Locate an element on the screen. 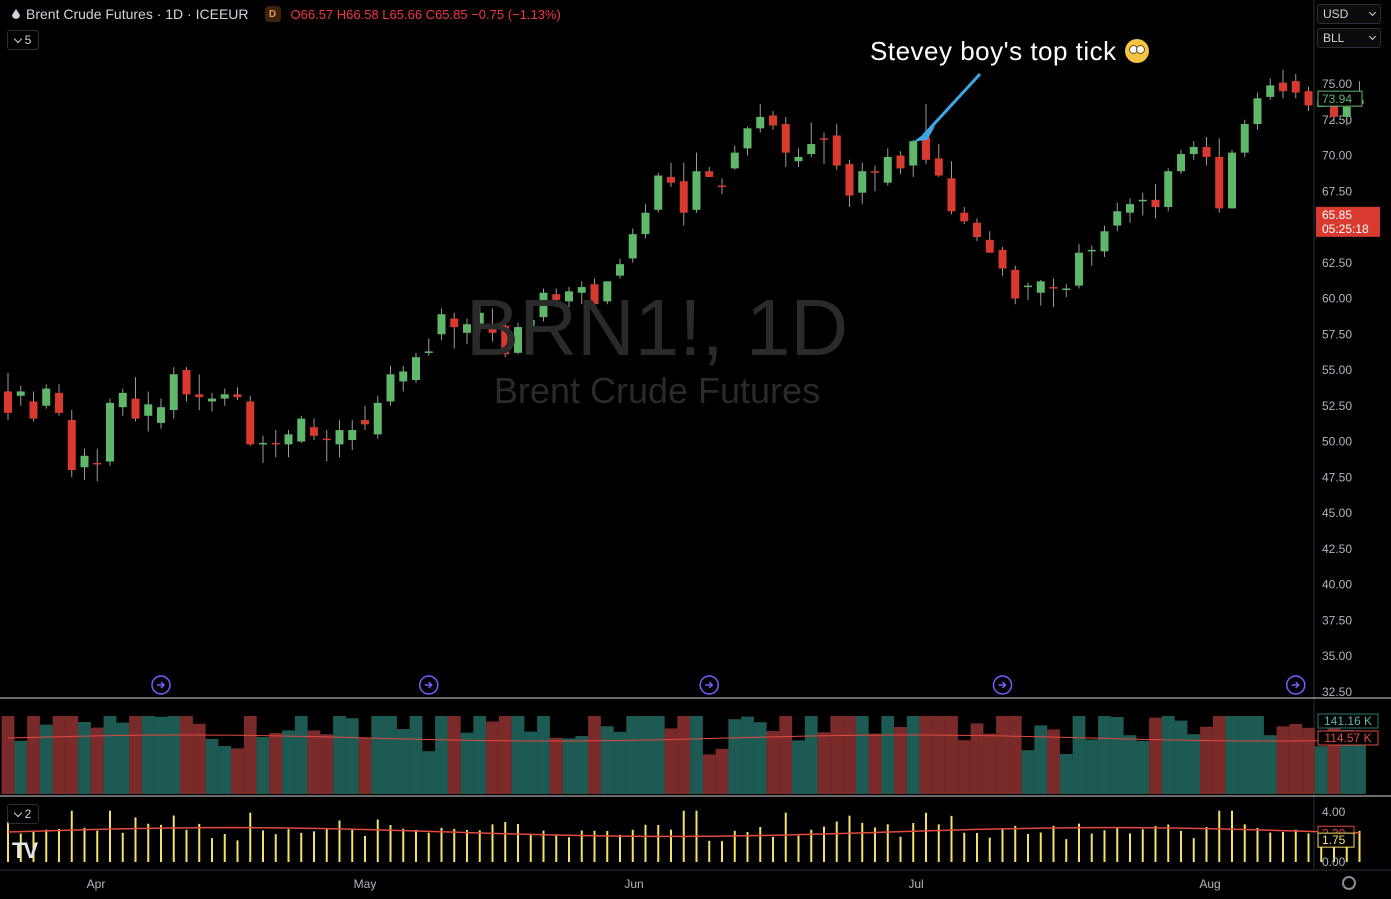 The image size is (1391, 899). time-axis-label: Apr is located at coordinates (96, 884).